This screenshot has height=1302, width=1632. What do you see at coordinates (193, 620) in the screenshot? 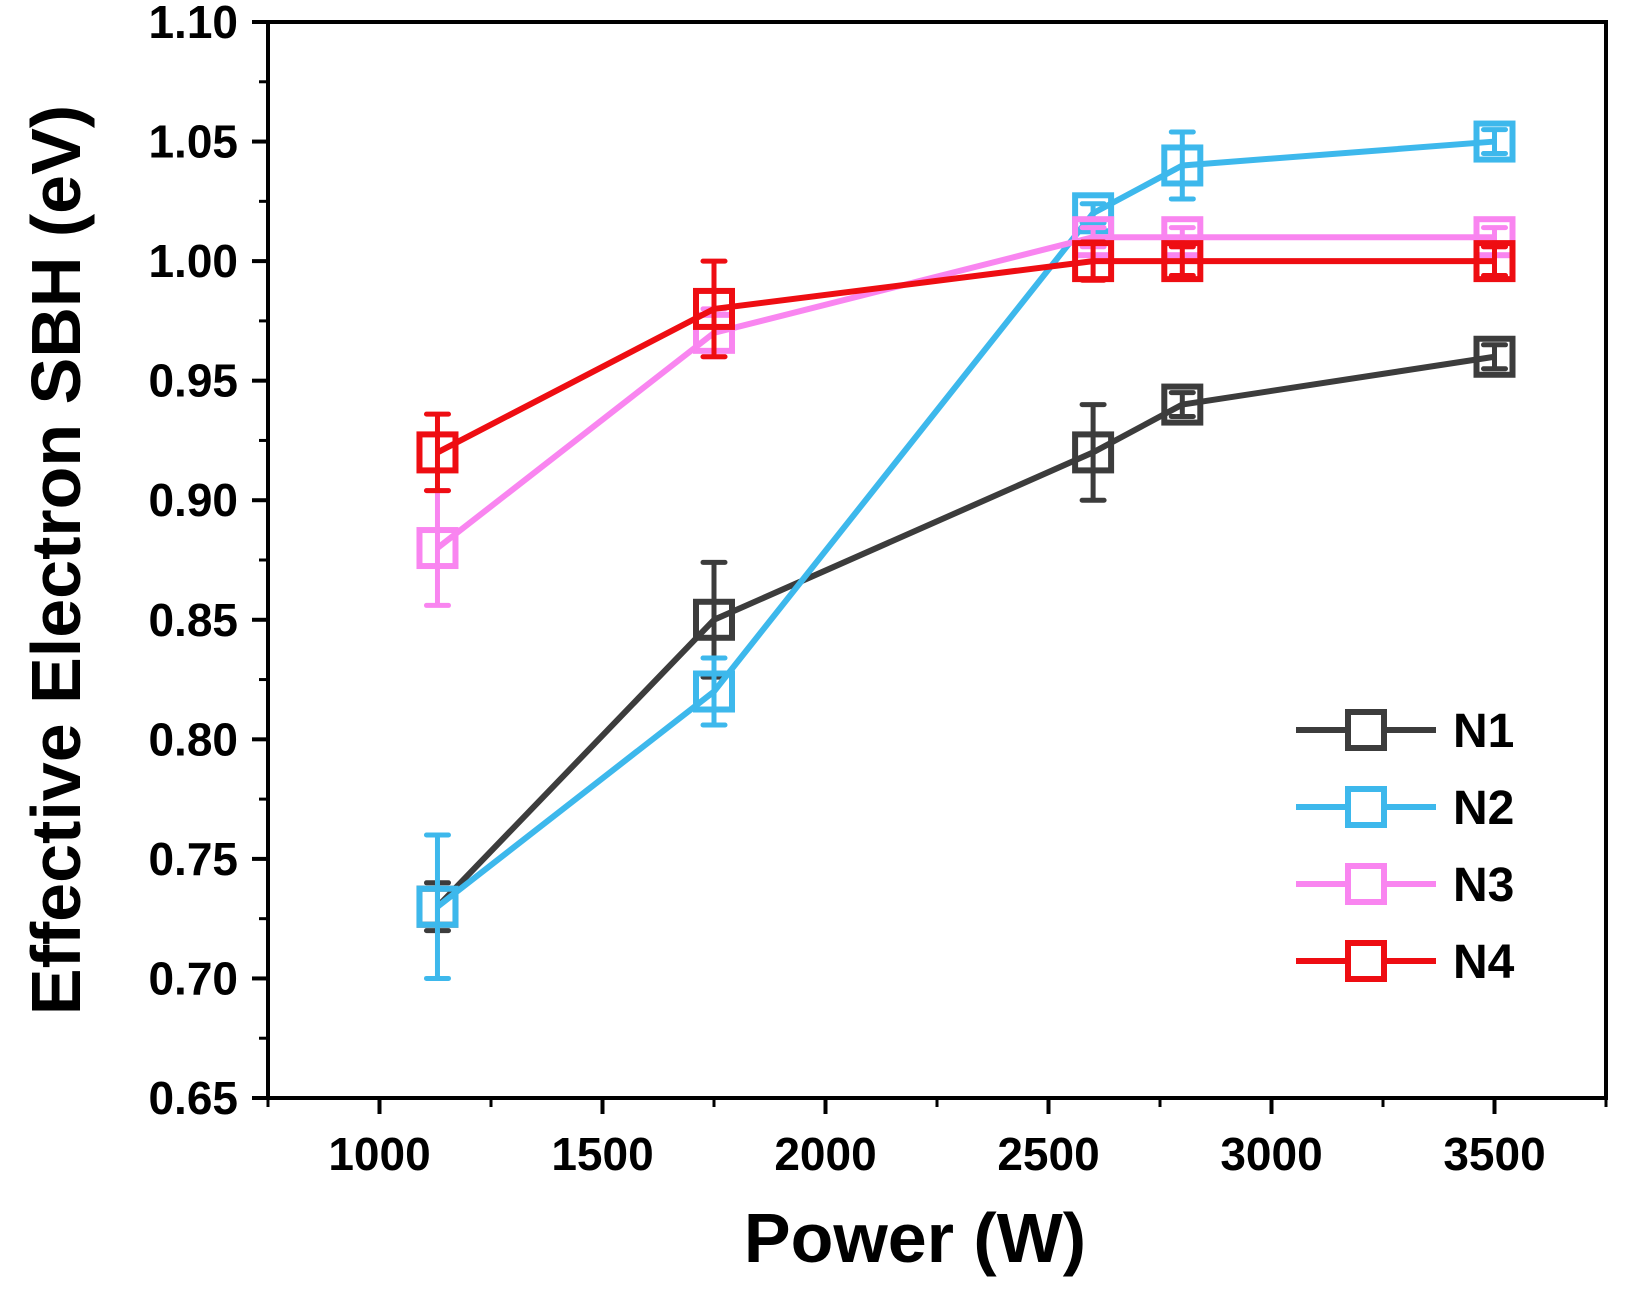
I see `y-tick-label-0.85: 0.85` at bounding box center [193, 620].